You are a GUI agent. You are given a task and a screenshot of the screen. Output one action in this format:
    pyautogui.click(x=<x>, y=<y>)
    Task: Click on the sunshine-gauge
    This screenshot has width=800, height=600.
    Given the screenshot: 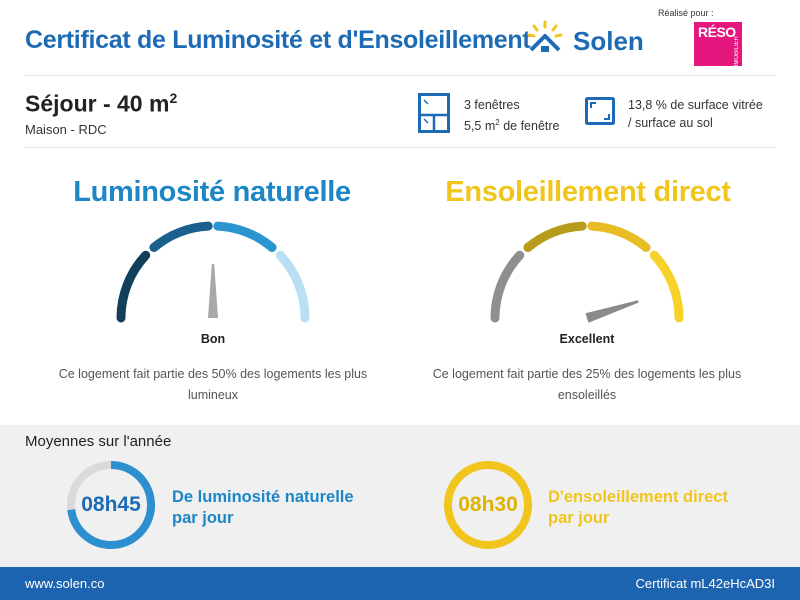 What is the action you would take?
    pyautogui.click(x=587, y=272)
    